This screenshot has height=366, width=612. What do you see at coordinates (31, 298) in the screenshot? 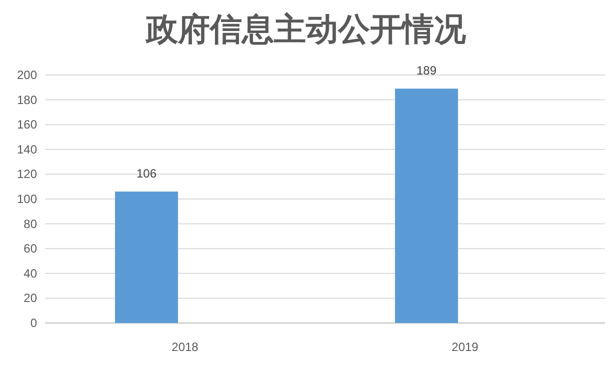
I see `y-tick-label: 20` at bounding box center [31, 298].